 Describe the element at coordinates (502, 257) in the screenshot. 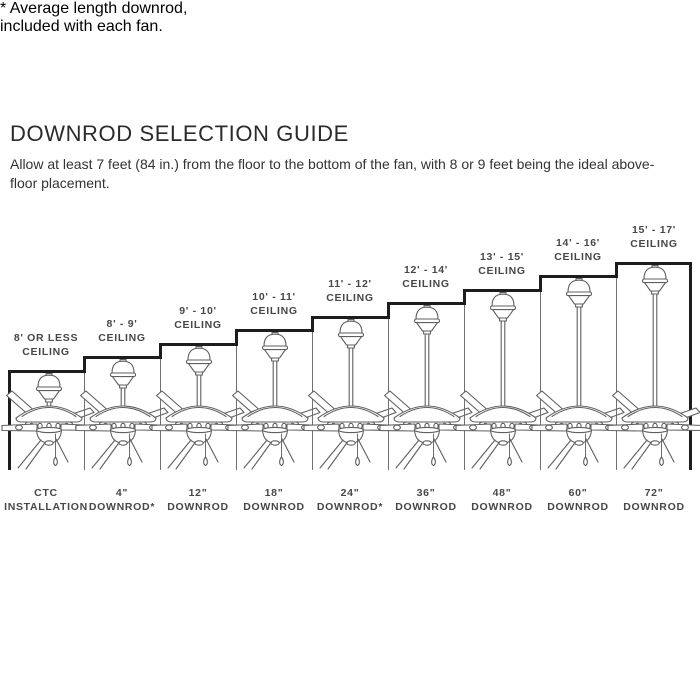

I see `ceiling-range-text: 13' - 15'` at that location.